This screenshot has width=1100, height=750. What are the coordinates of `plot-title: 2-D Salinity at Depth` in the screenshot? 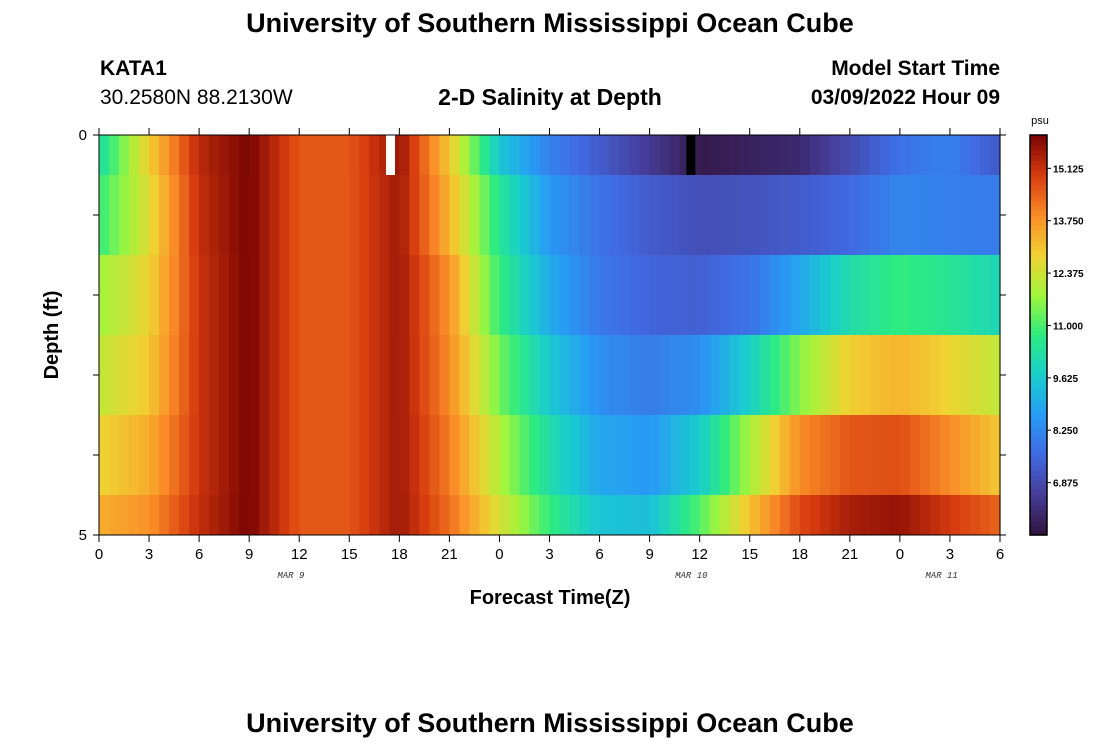 It's located at (550, 97).